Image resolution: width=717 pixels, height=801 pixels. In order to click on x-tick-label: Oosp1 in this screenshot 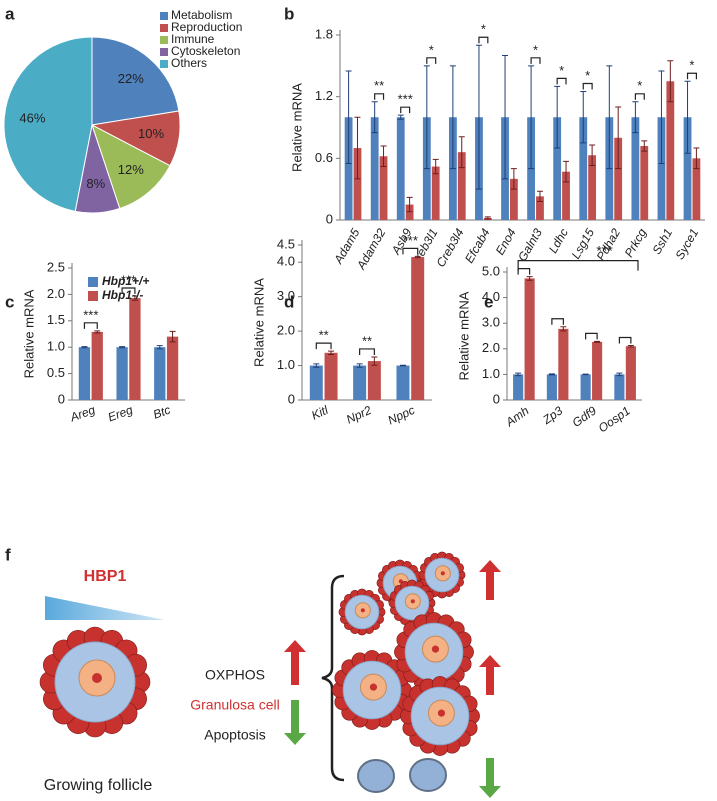, I will do `click(614, 420)`.